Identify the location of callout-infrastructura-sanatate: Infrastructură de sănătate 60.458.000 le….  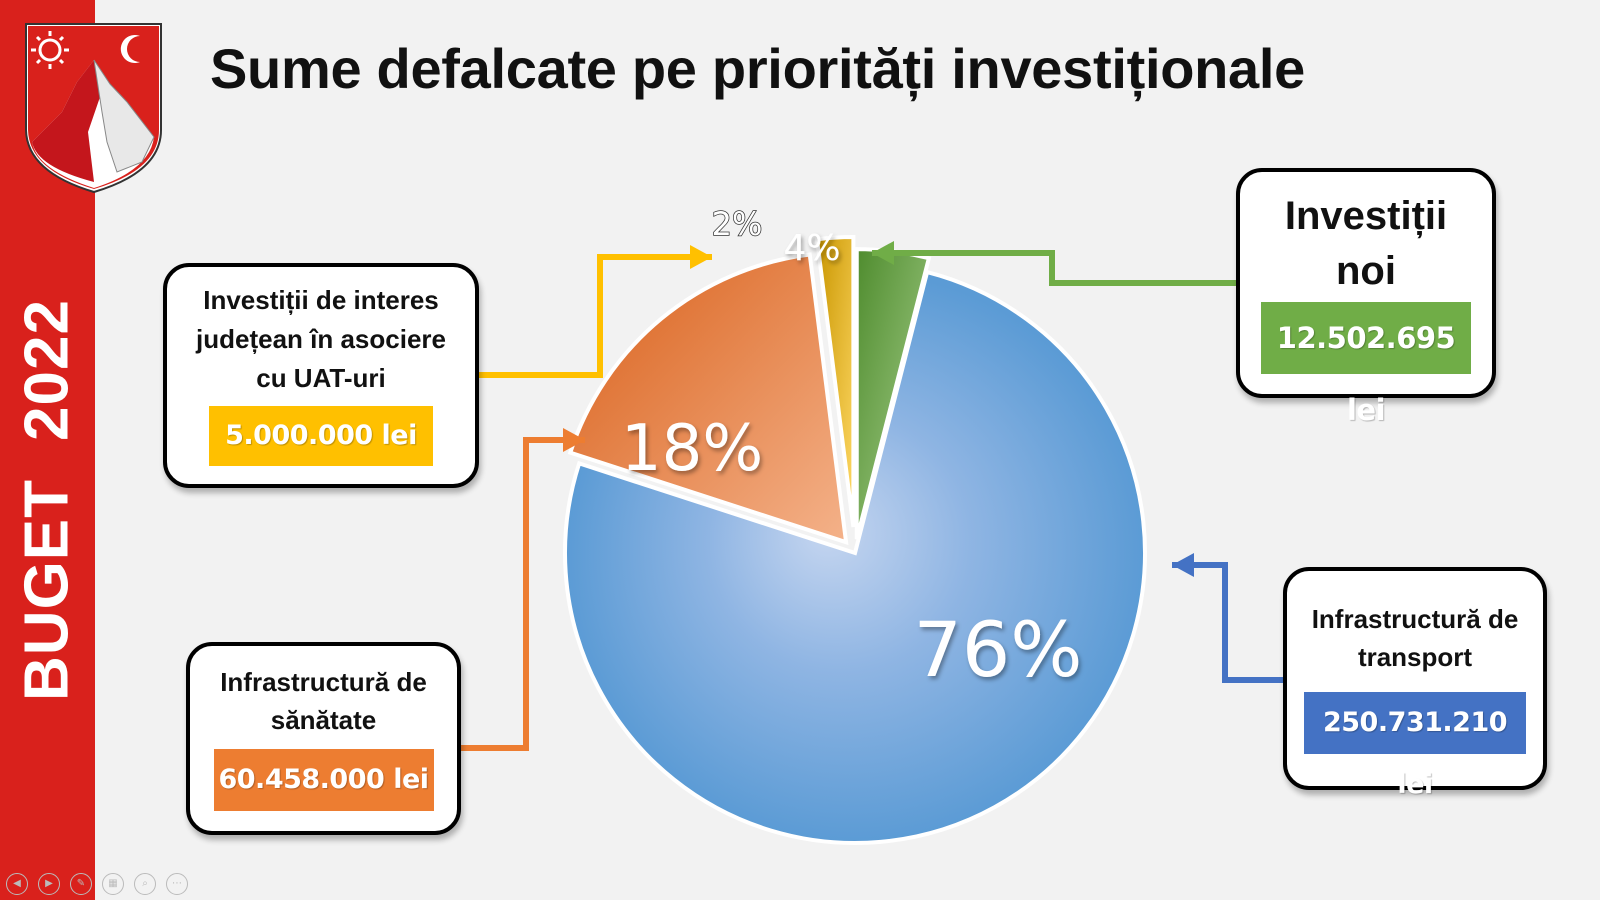
(323, 738).